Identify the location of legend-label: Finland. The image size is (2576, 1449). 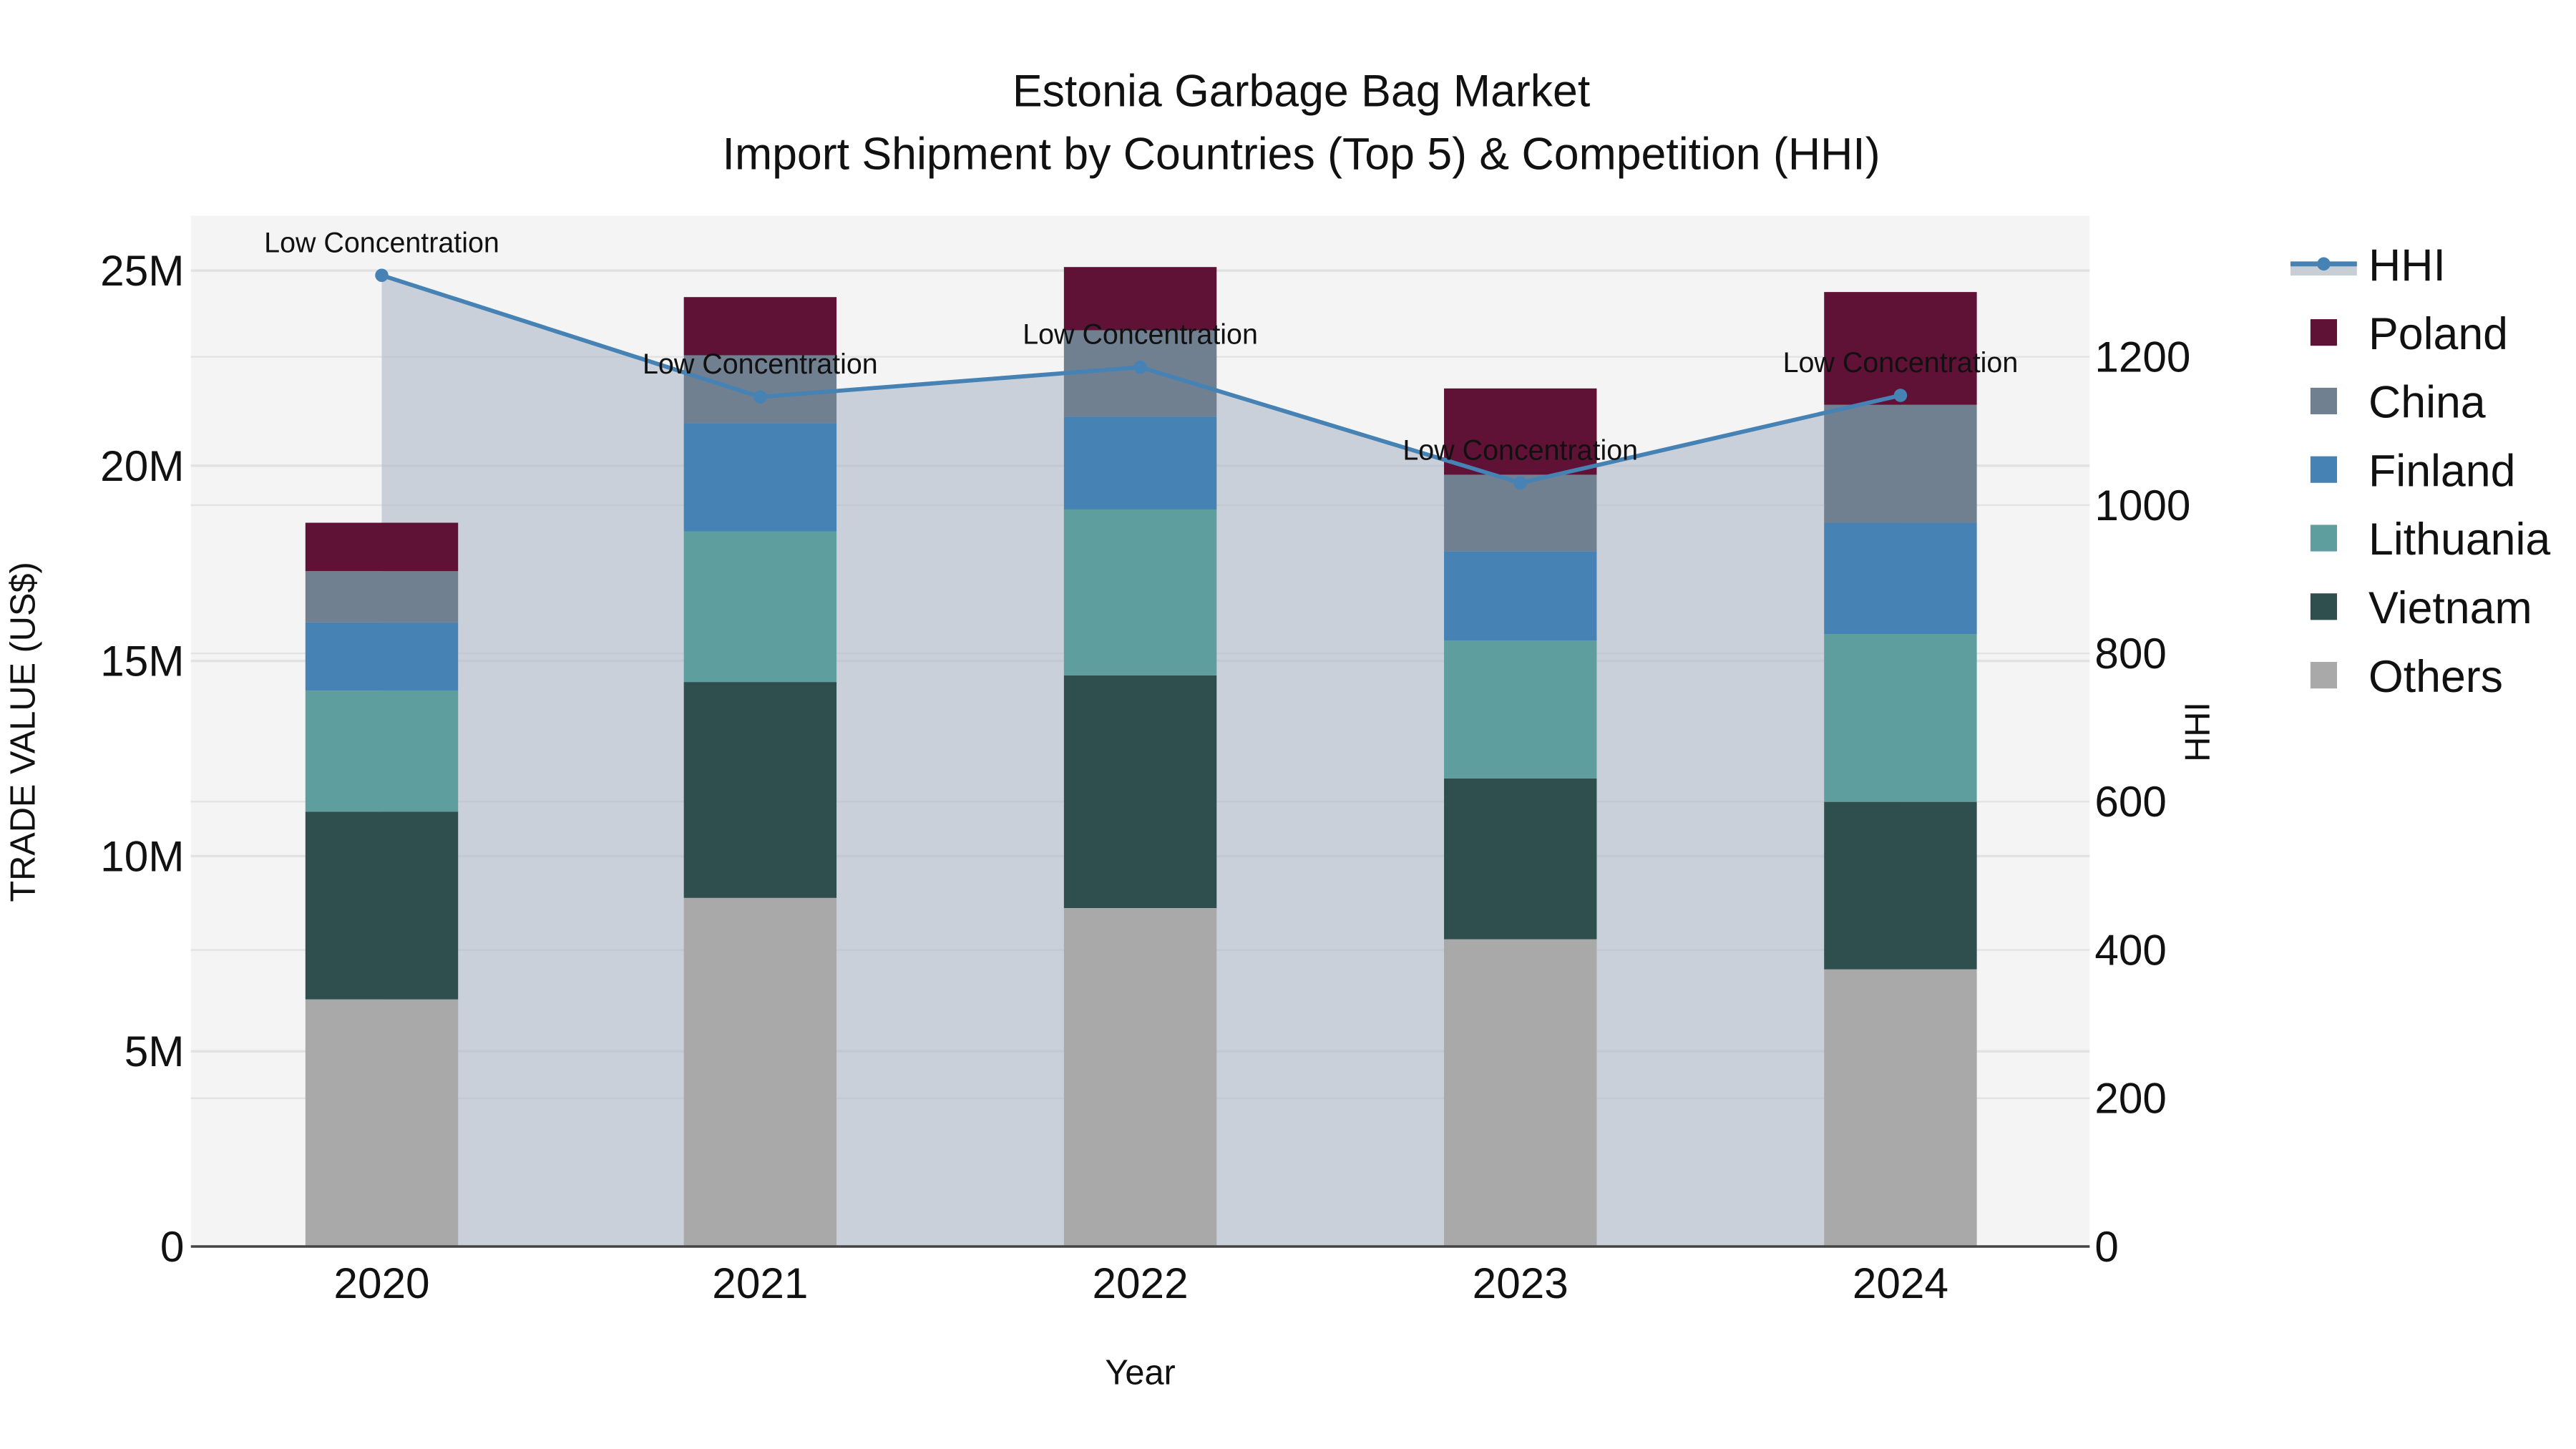
(2441, 471).